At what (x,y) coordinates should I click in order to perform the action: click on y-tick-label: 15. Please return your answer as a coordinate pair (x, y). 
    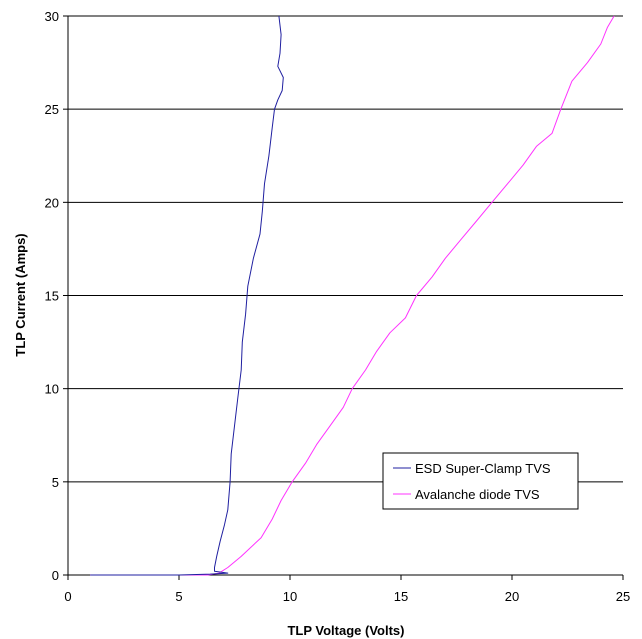
    Looking at the image, I should click on (52, 296).